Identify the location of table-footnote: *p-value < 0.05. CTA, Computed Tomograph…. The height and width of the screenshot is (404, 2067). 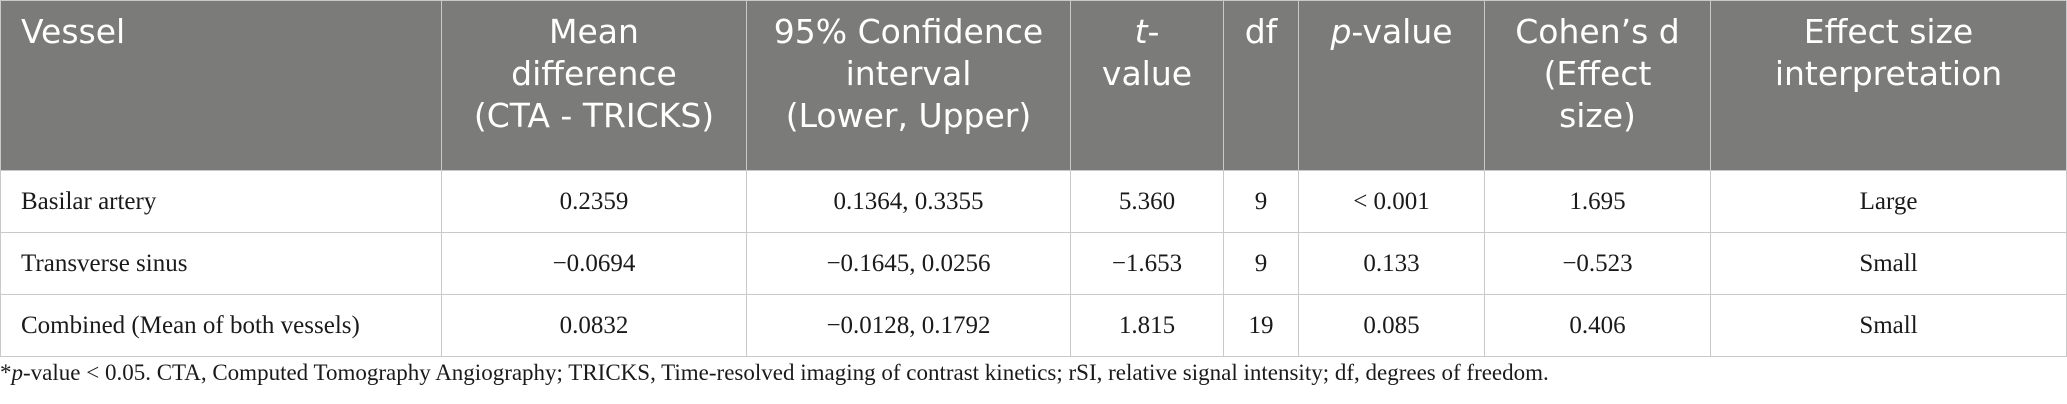
(774, 373).